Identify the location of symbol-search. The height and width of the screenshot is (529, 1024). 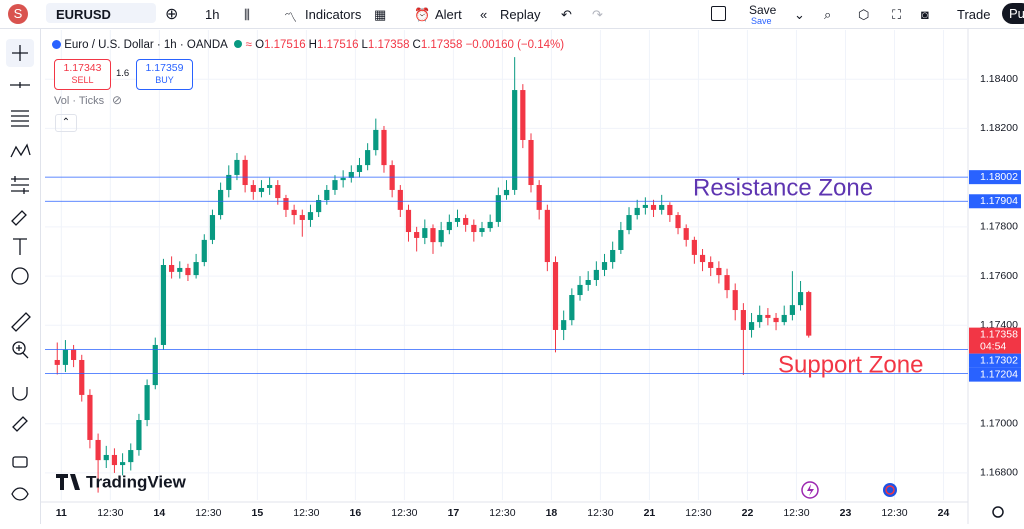
(101, 13).